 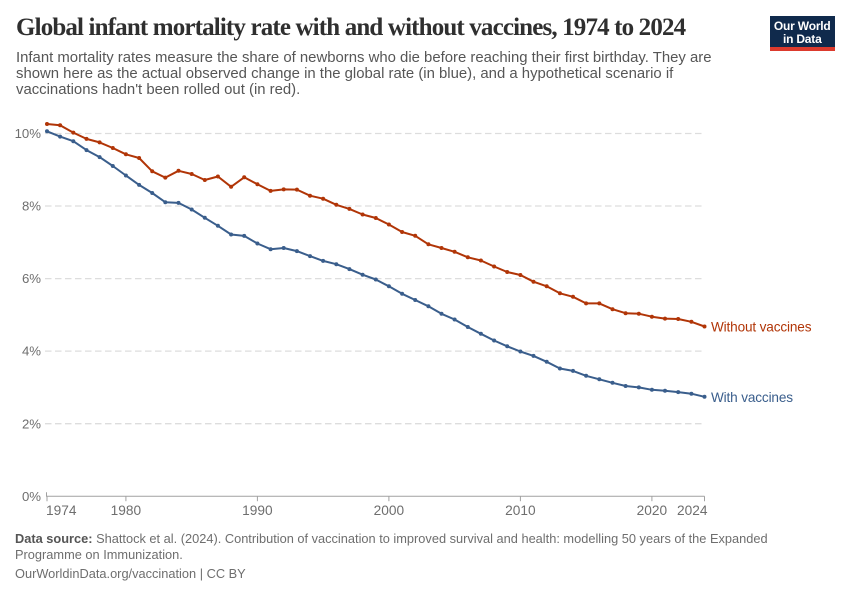 What do you see at coordinates (652, 510) in the screenshot?
I see `svg-text: 2020` at bounding box center [652, 510].